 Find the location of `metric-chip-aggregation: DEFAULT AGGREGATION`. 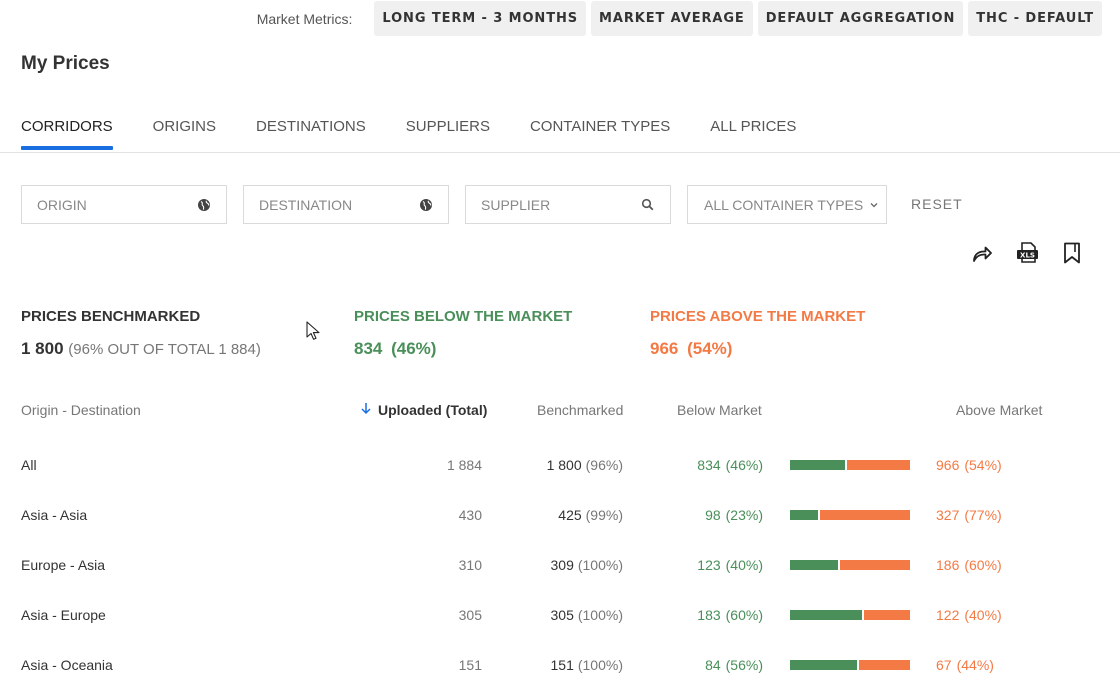

metric-chip-aggregation: DEFAULT AGGREGATION is located at coordinates (860, 18).